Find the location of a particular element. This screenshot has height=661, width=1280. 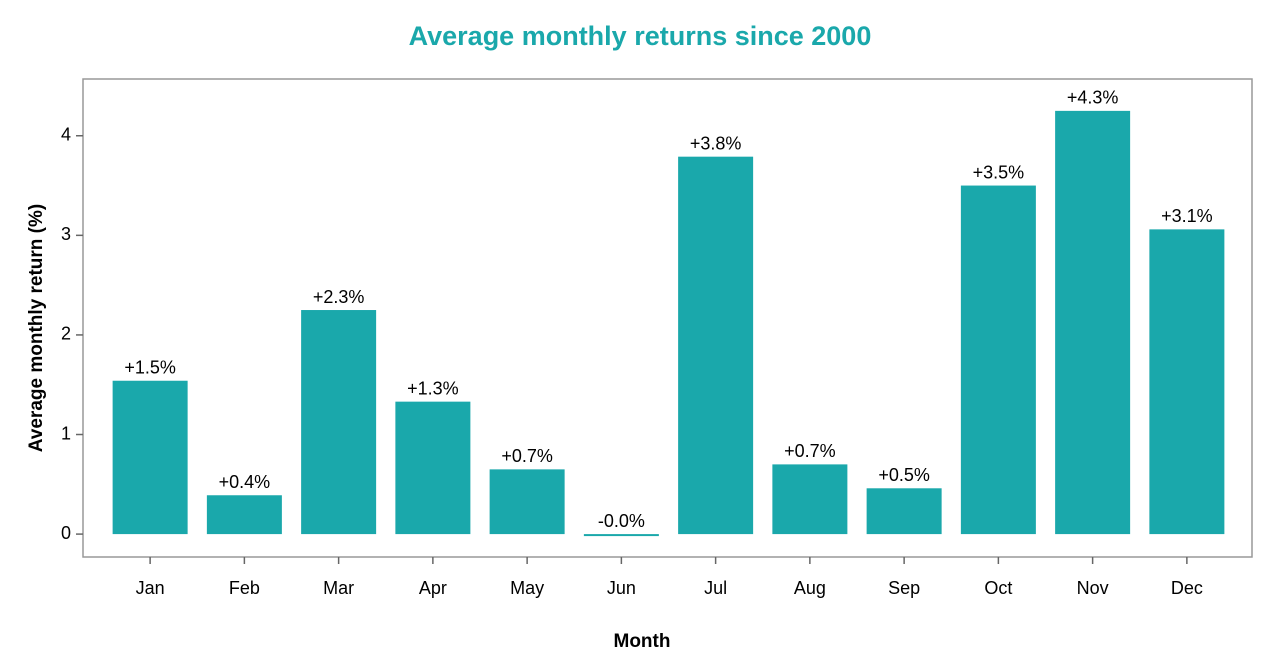

x-tick-label: Aug is located at coordinates (810, 588).